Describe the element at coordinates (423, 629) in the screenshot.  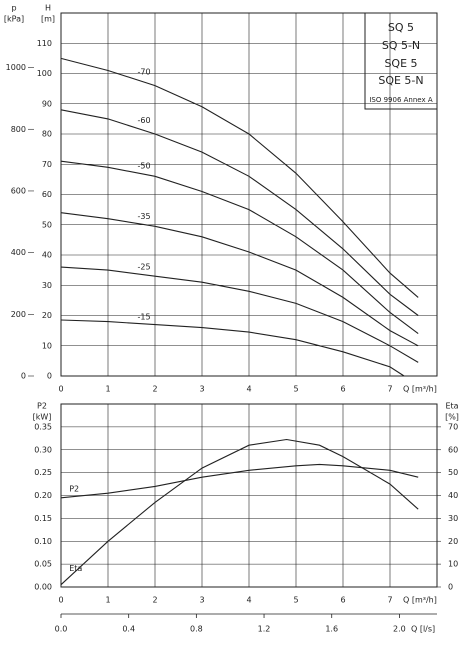
I see `x2-axis-label: Q [l/s]` at that location.